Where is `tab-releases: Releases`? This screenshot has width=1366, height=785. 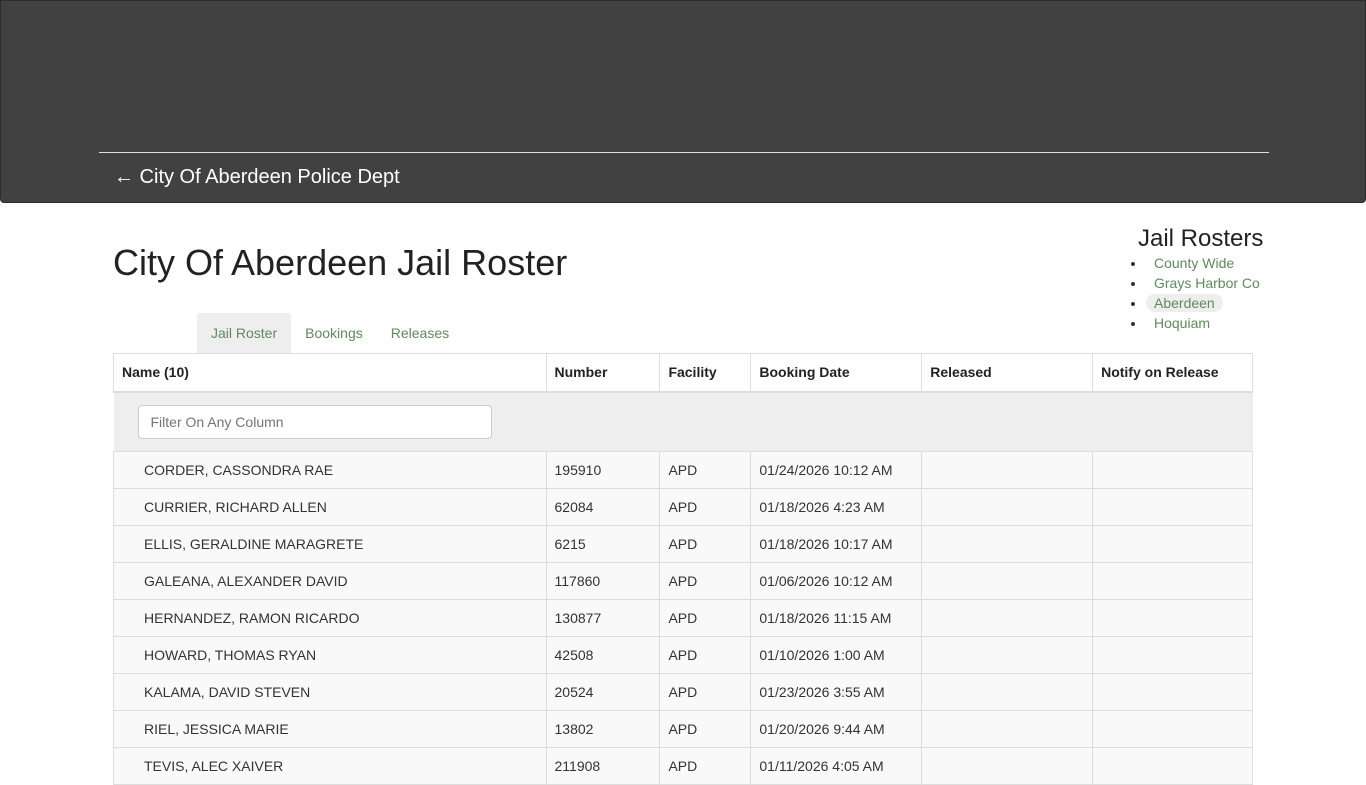
tab-releases: Releases is located at coordinates (420, 333).